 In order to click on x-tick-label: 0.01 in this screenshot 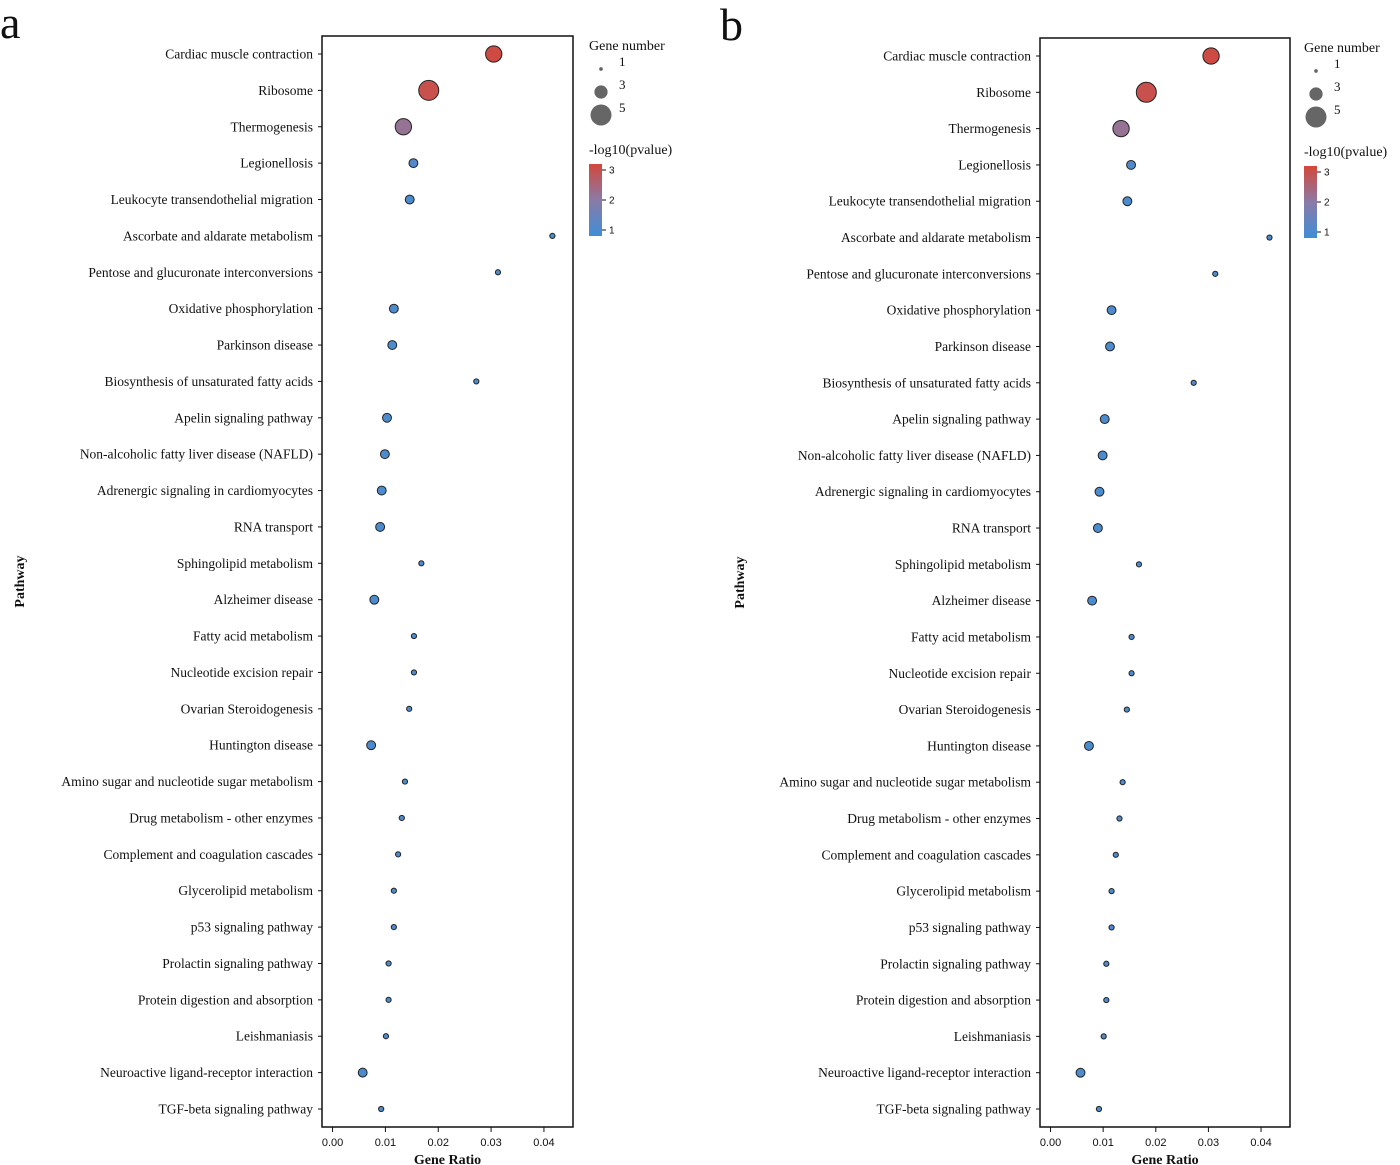, I will do `click(1102, 1143)`.